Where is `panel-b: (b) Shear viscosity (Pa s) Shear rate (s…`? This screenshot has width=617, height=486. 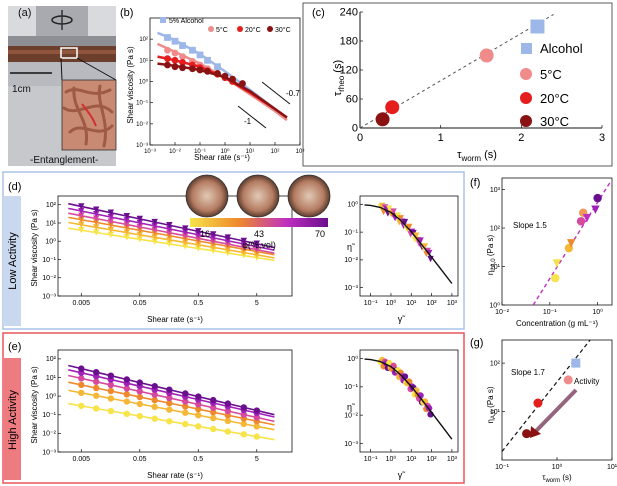 panel-b: (b) Shear viscosity (Pa s) Shear rate (s… is located at coordinates (212, 84).